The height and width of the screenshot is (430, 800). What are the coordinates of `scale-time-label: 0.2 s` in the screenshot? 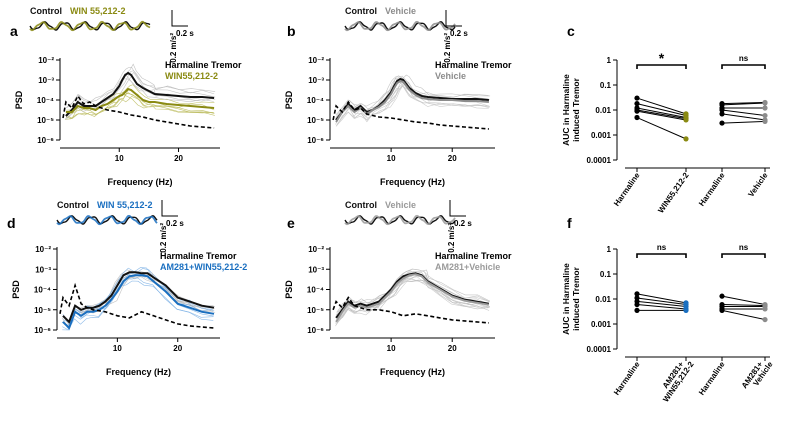 It's located at (463, 223).